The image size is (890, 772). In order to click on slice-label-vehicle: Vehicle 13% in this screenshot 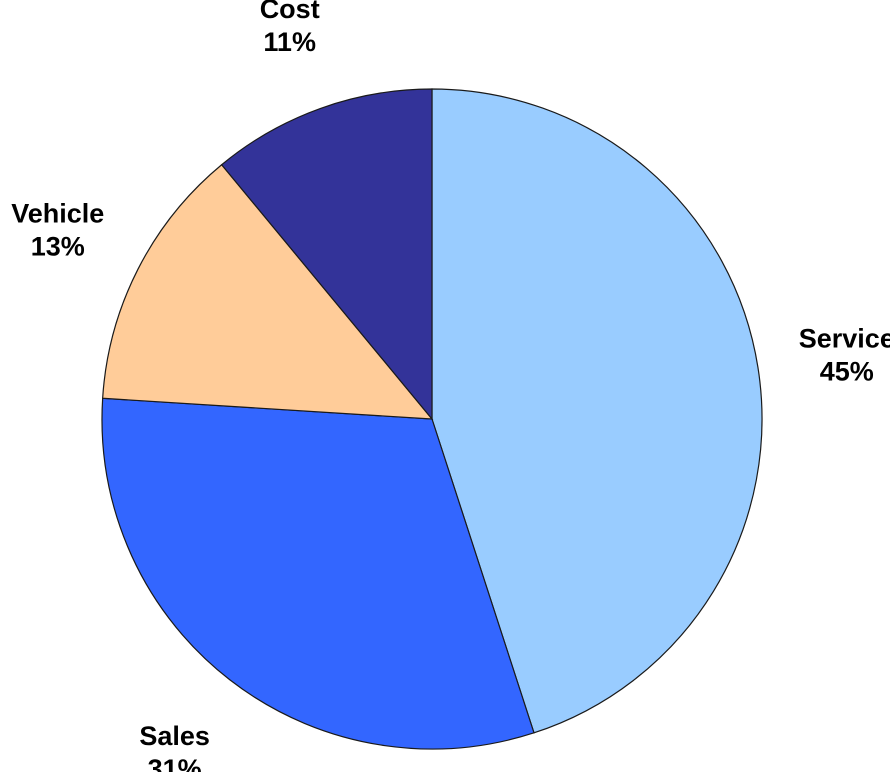, I will do `click(57, 229)`.